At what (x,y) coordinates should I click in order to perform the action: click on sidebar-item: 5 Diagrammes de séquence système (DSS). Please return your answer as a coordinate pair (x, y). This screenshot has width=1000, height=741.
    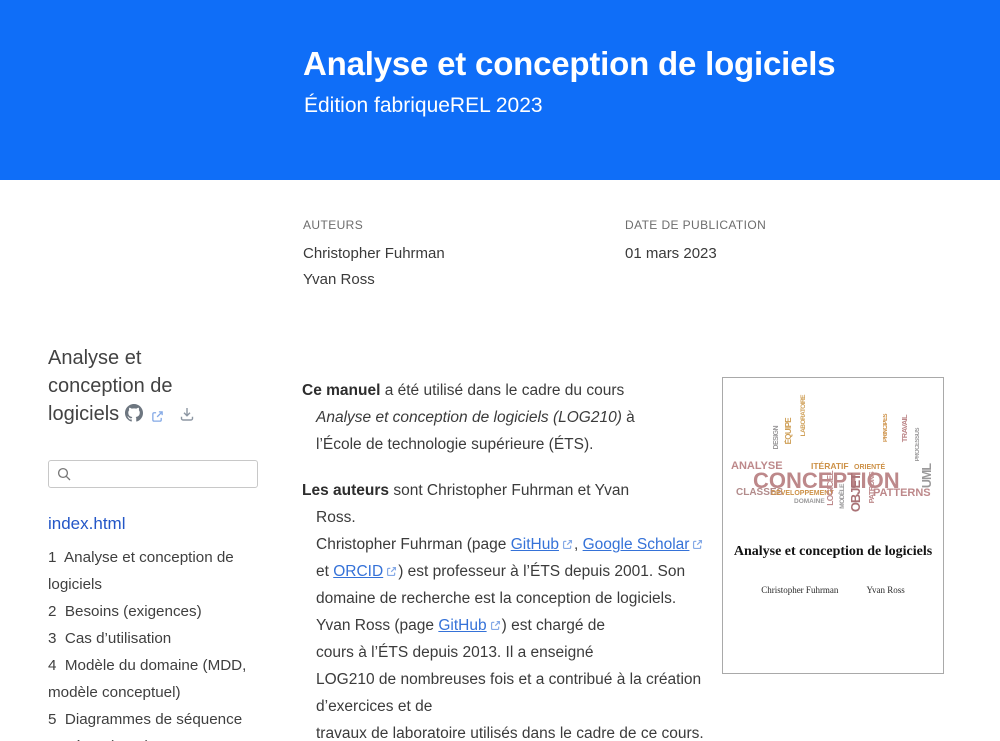
    Looking at the image, I should click on (145, 726).